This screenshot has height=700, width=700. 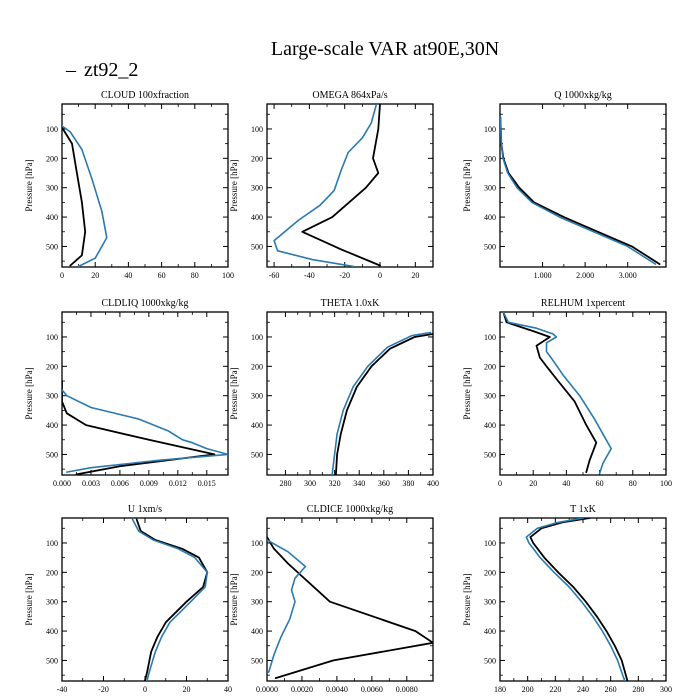 I want to click on x-tick-label: 0.012, so click(x=178, y=483).